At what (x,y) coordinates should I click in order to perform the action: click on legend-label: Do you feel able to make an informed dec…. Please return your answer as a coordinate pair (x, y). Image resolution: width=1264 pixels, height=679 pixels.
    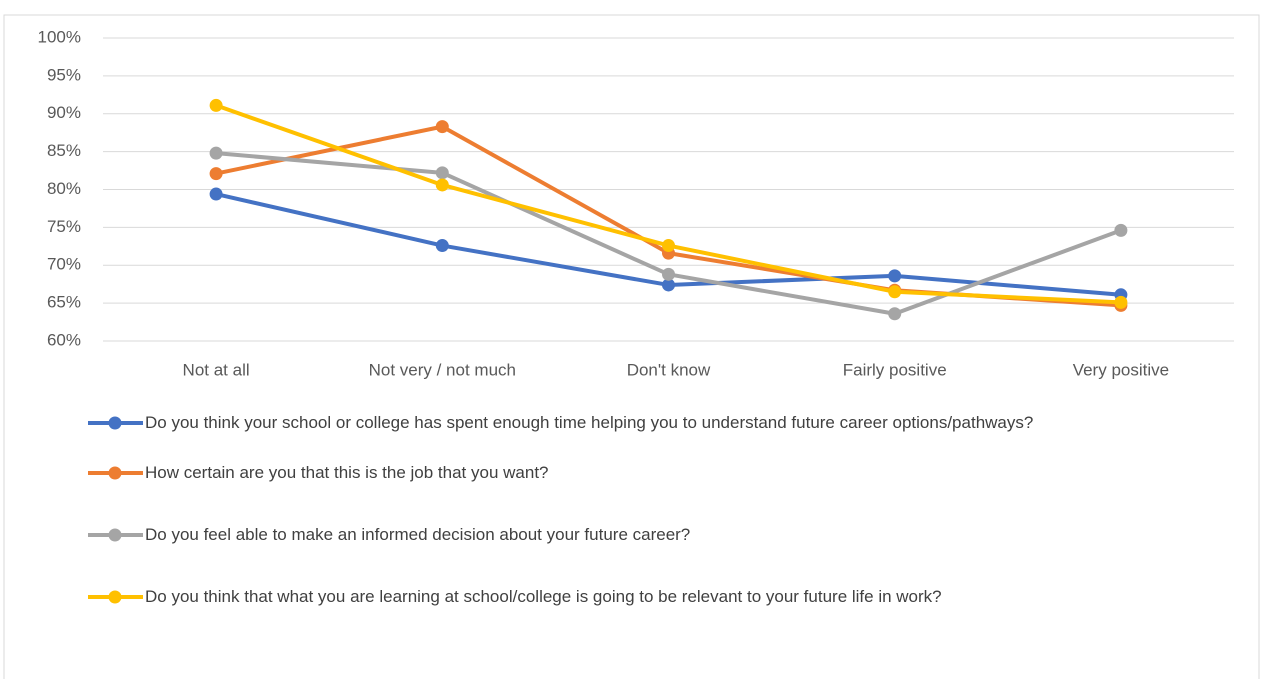
    Looking at the image, I should click on (418, 534).